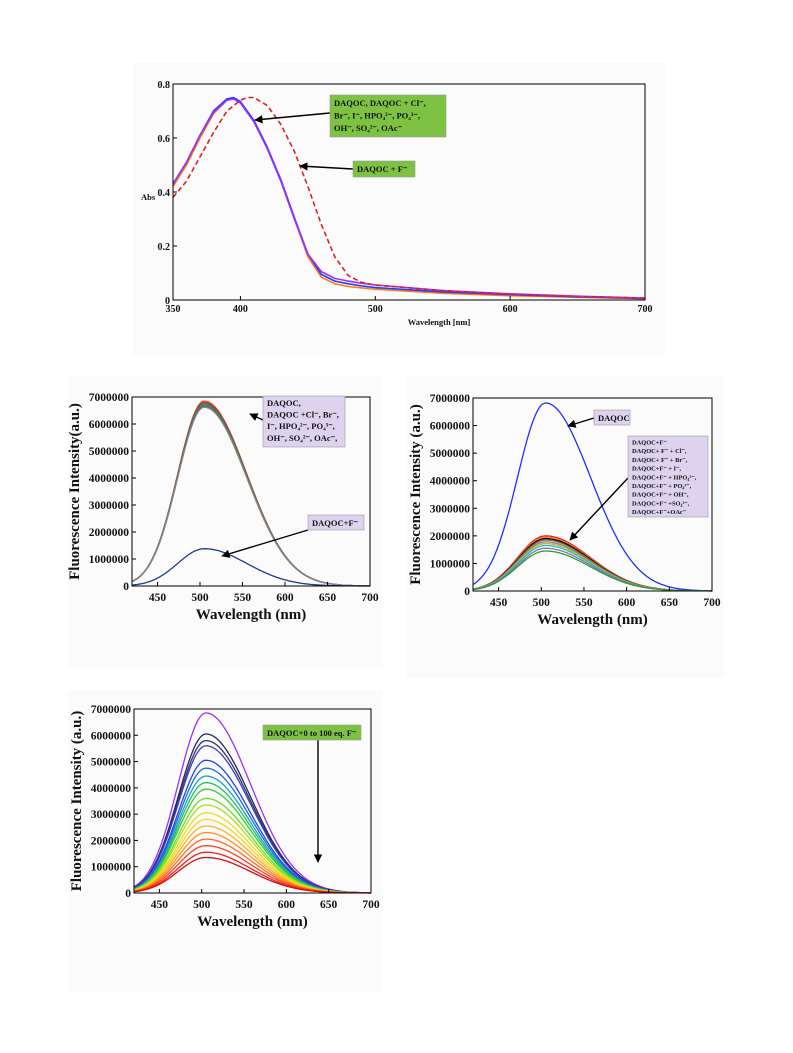 The height and width of the screenshot is (1053, 793). What do you see at coordinates (164, 85) in the screenshot?
I see `y-tick-label: 0.8` at bounding box center [164, 85].